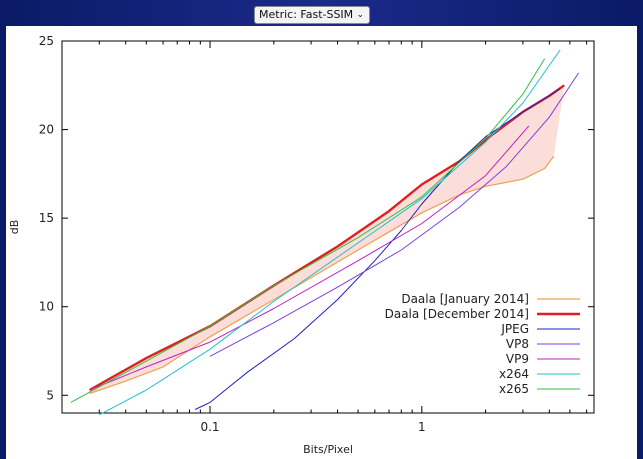 This screenshot has width=643, height=459. I want to click on y-tick-label: 15, so click(46, 218).